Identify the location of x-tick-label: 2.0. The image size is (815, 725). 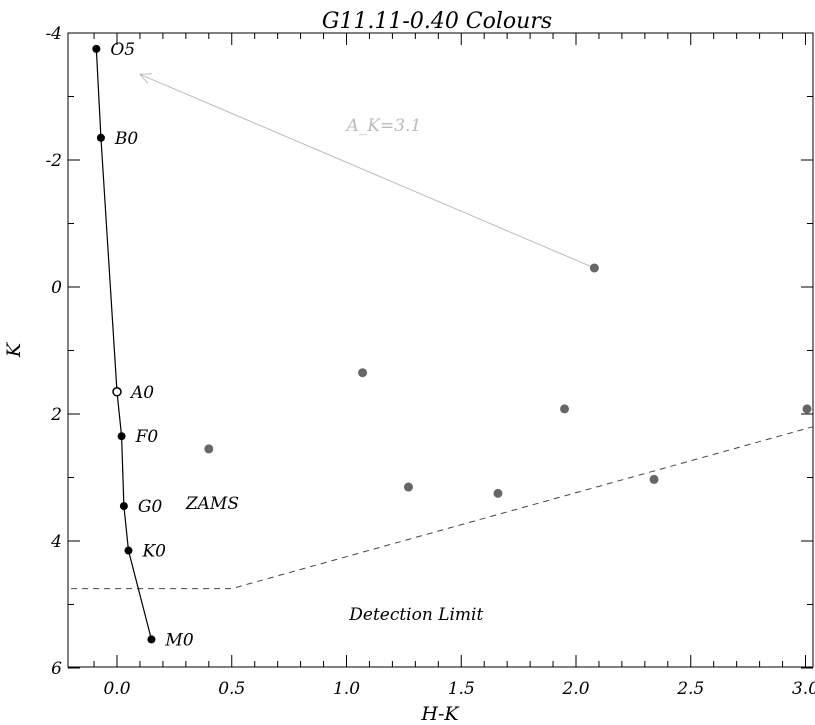
(575, 689).